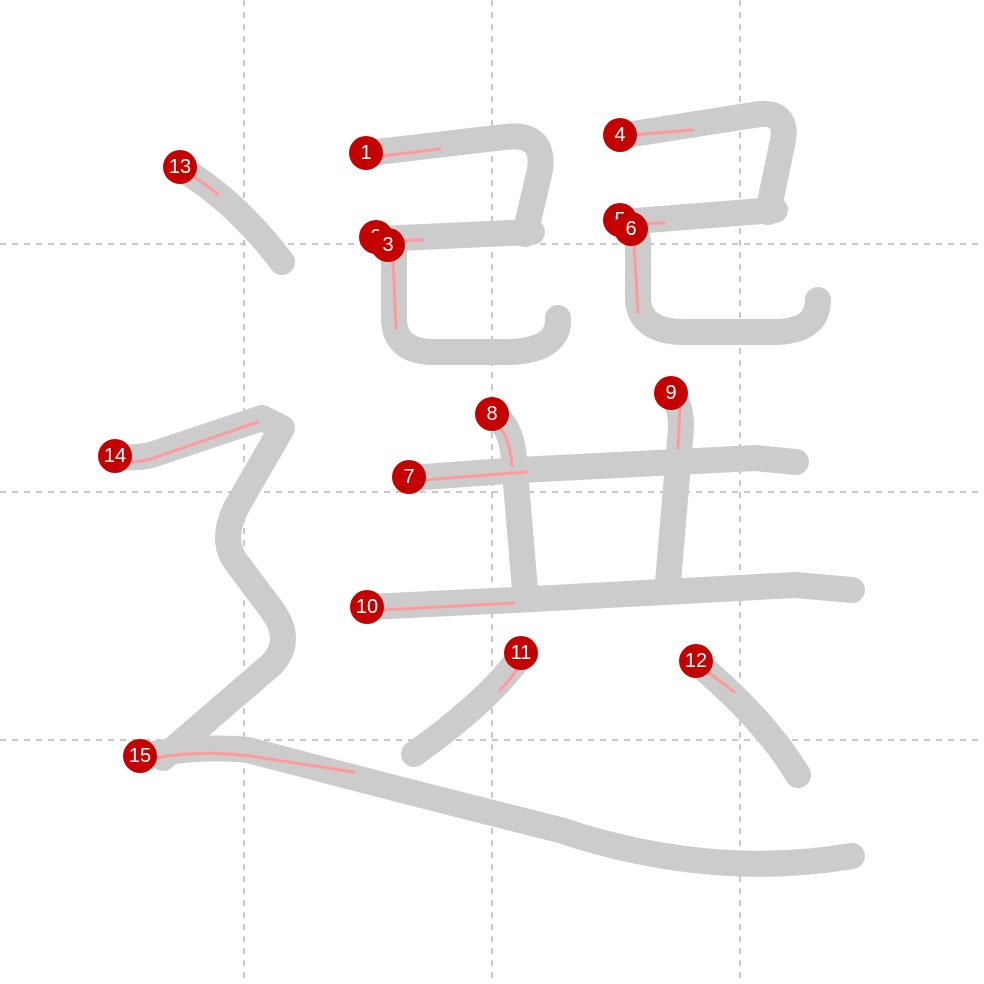 Image resolution: width=984 pixels, height=984 pixels. I want to click on badge-6-label: 6, so click(630, 229).